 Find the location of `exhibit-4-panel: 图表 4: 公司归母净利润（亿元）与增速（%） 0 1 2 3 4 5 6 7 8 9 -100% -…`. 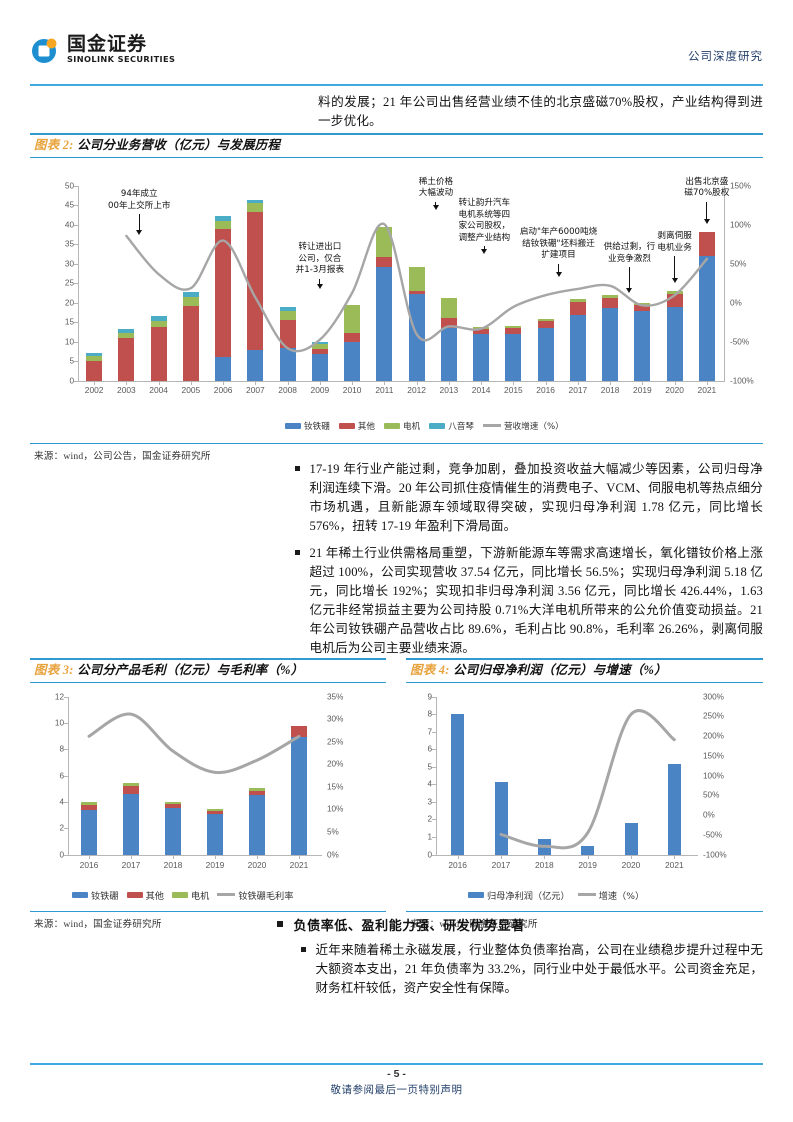

exhibit-4-panel: 图表 4: 公司归母净利润（亿元）与增速（%） 0 1 2 3 4 5 6 7 8 9 -100% -… is located at coordinates (584, 794).